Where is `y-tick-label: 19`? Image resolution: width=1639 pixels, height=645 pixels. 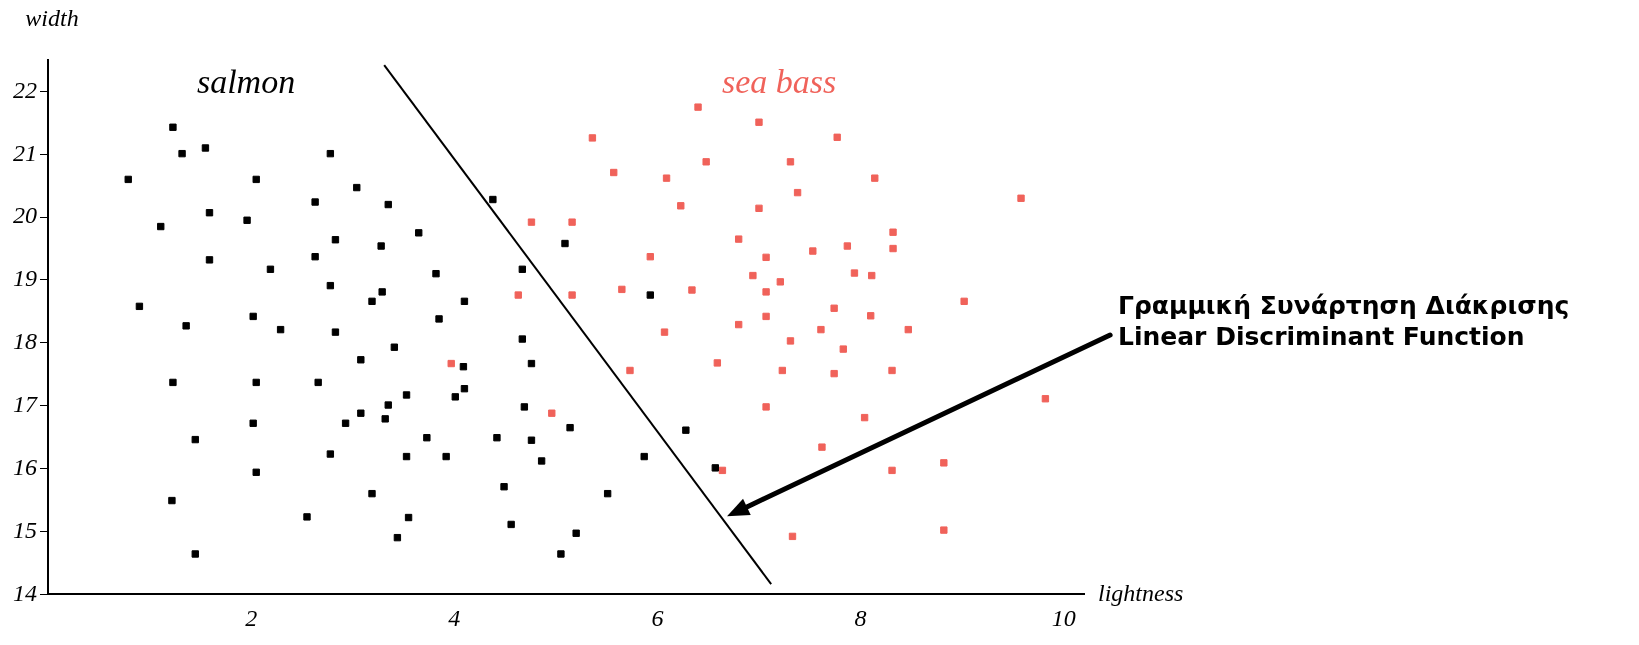
y-tick-label: 19 is located at coordinates (25, 278).